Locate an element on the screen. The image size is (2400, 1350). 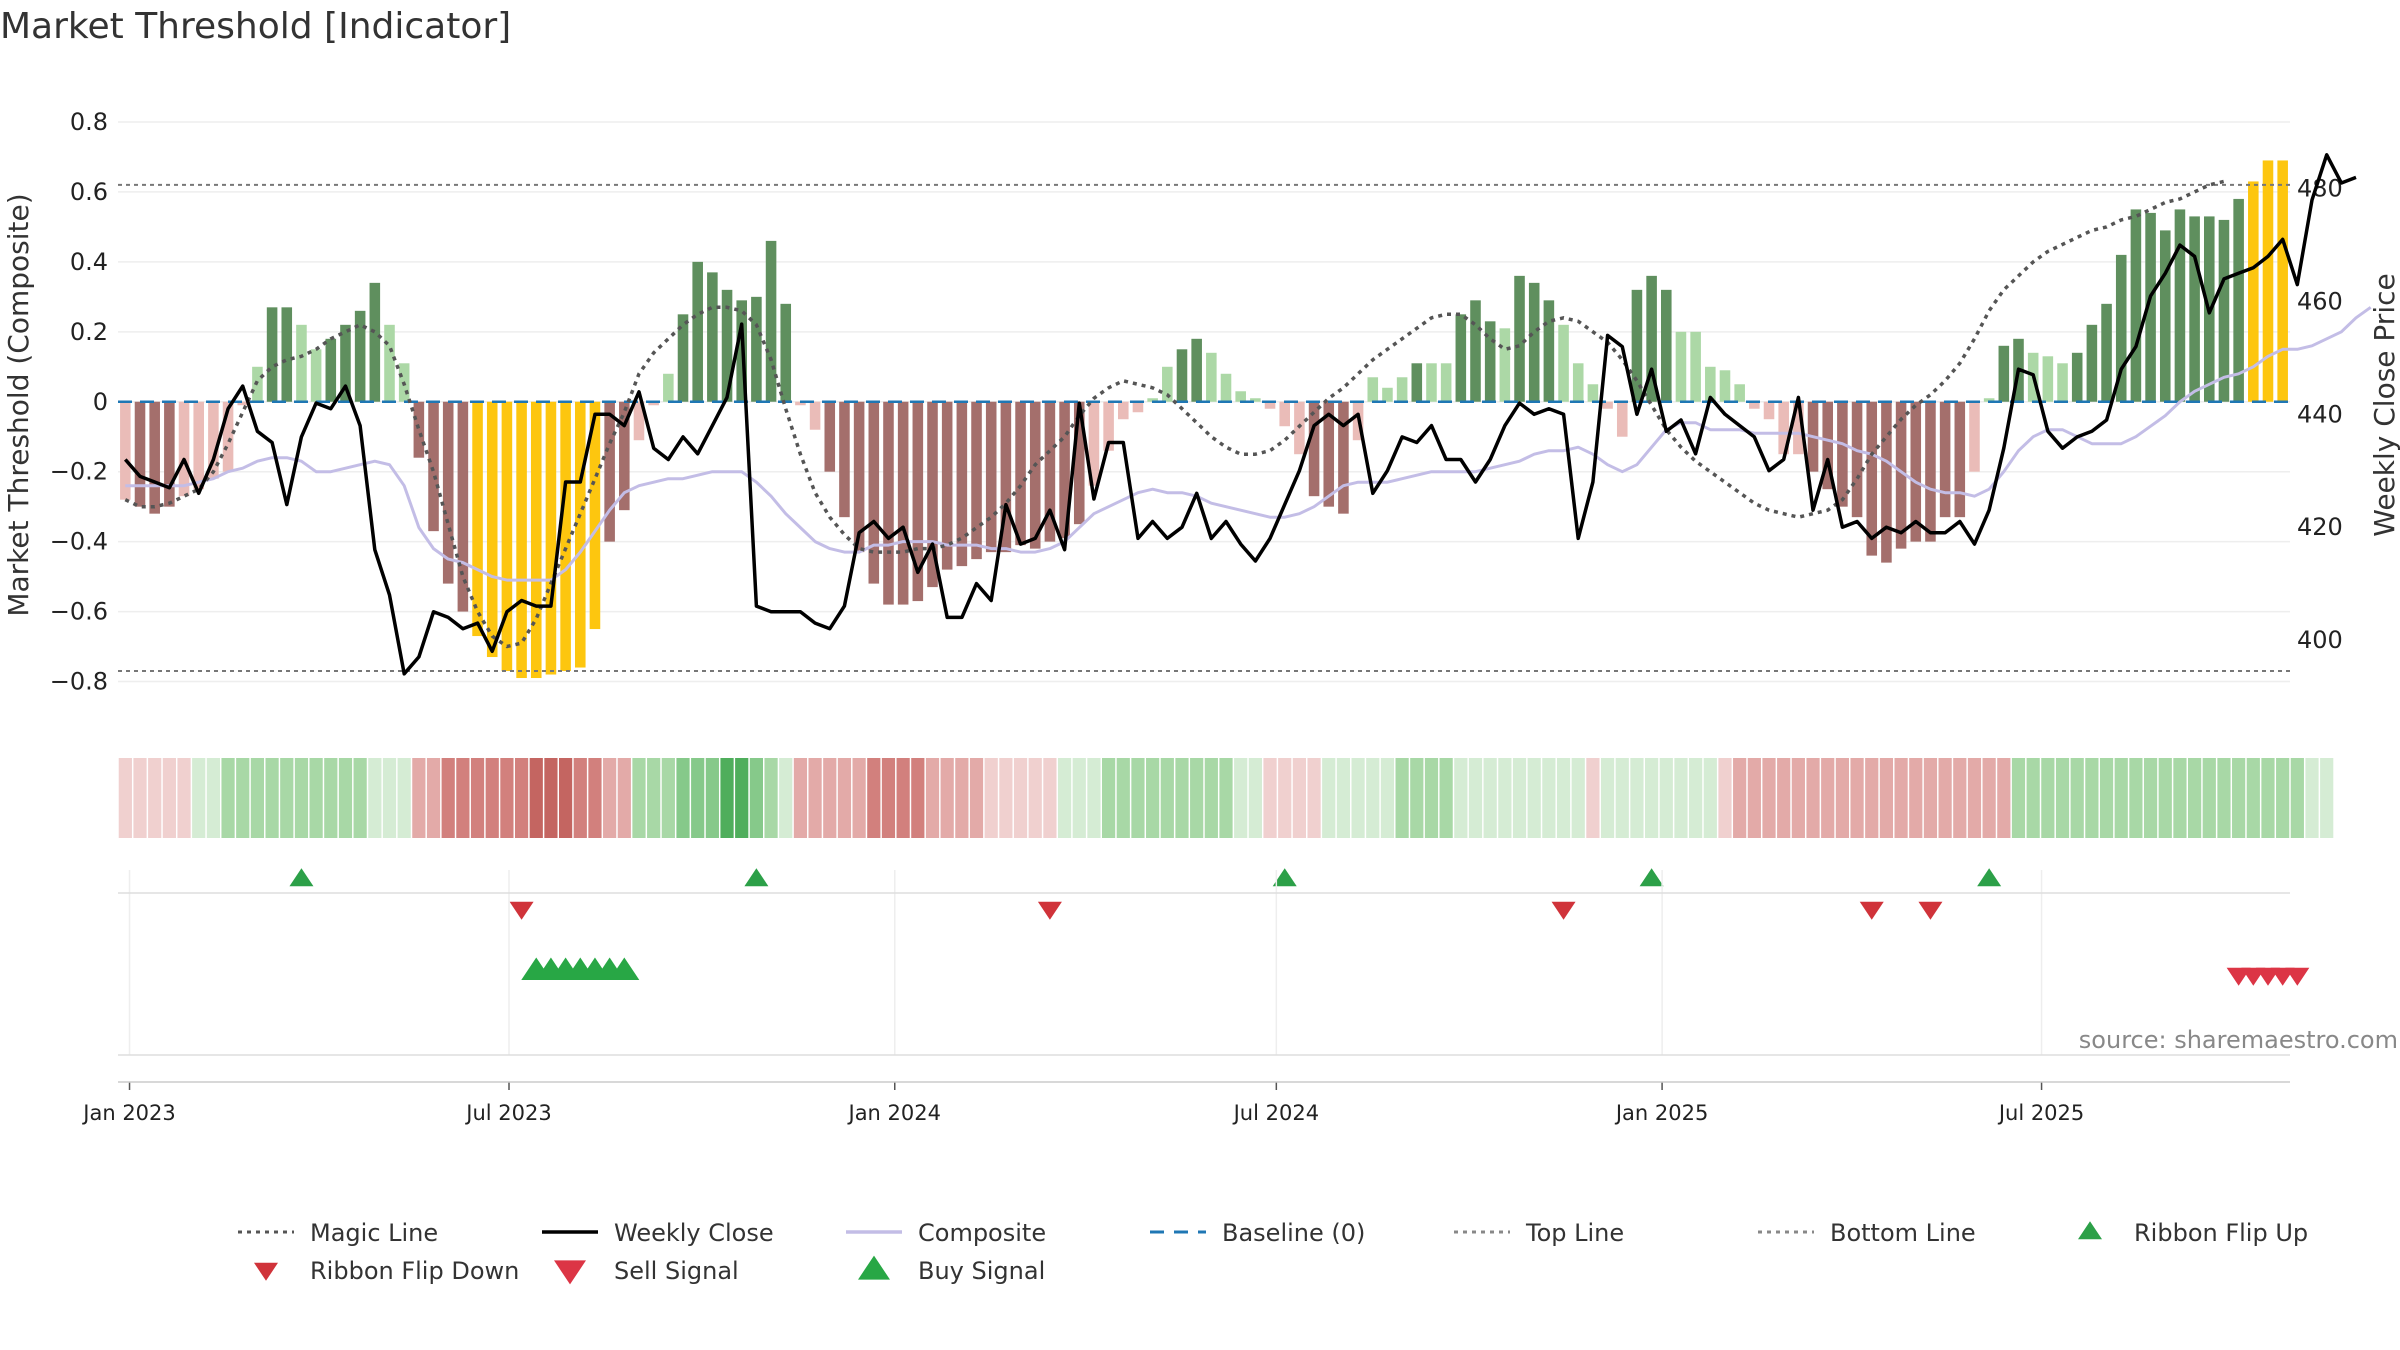
buy-signal-marker is located at coordinates (624, 968).